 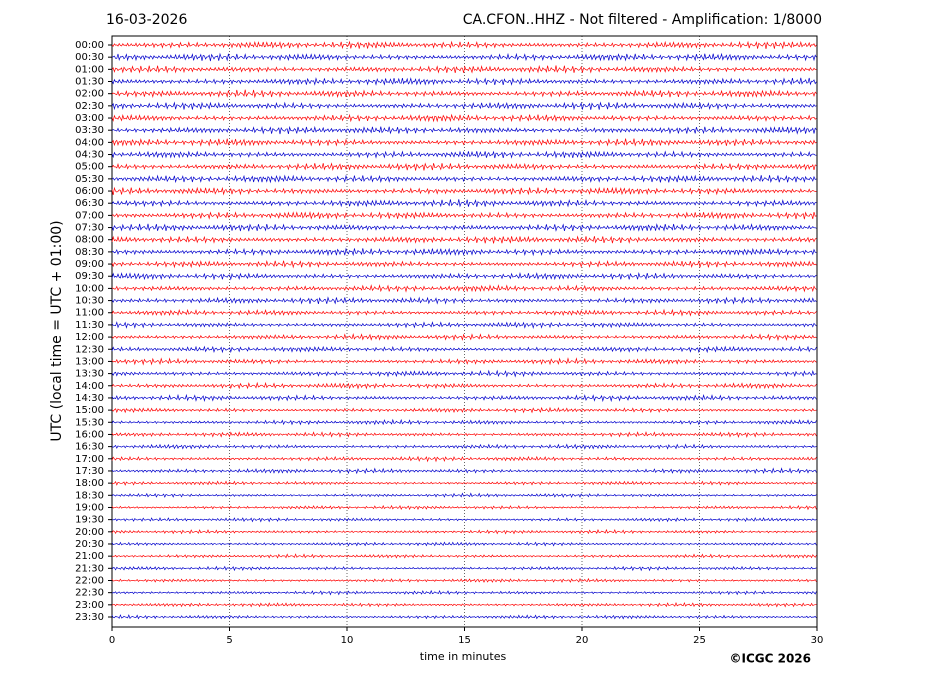 What do you see at coordinates (817, 640) in the screenshot?
I see `x-tick-label: 30` at bounding box center [817, 640].